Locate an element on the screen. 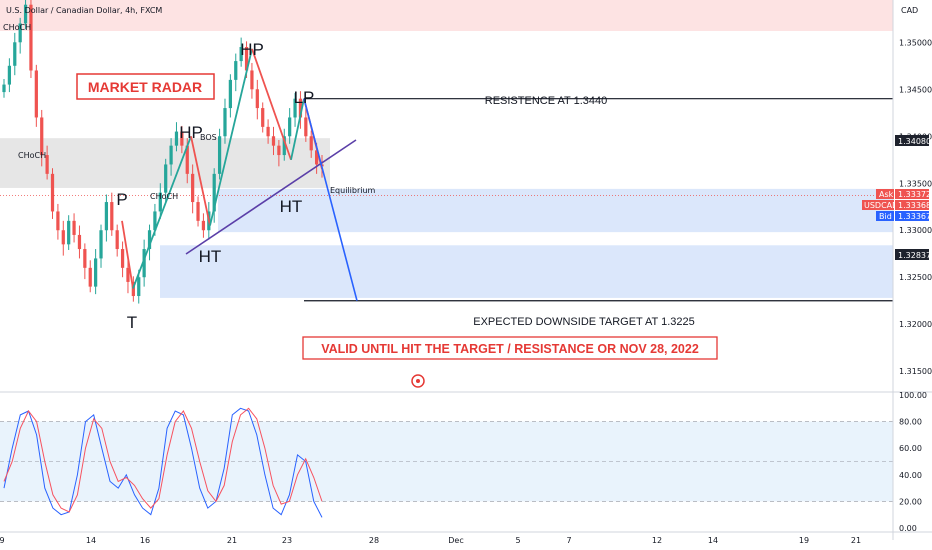  time-tick: 28 is located at coordinates (374, 540).